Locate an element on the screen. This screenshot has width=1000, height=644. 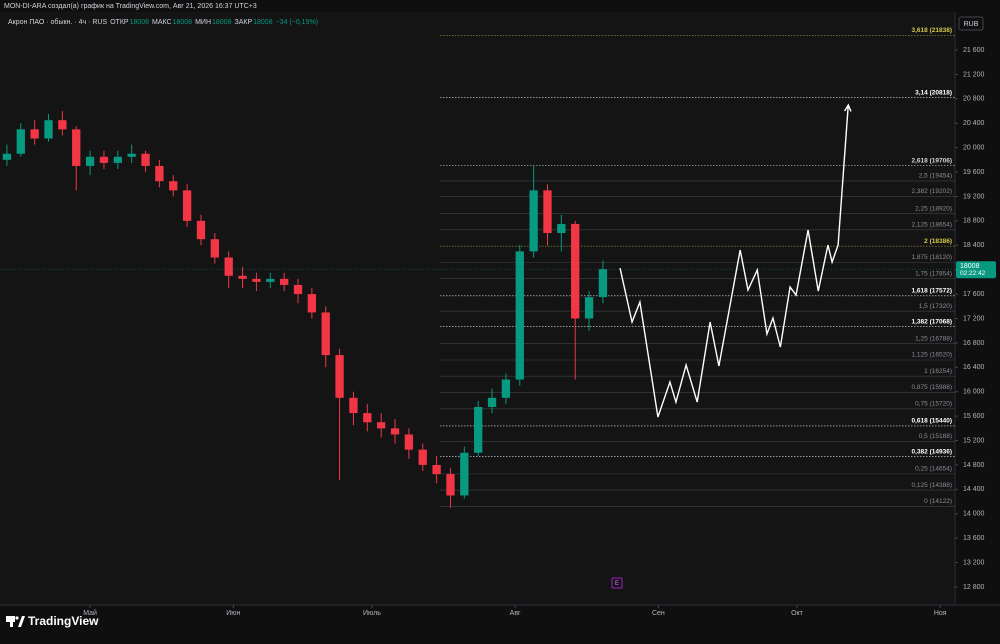
fib-label: 0,382 (14936) is located at coordinates (932, 451).